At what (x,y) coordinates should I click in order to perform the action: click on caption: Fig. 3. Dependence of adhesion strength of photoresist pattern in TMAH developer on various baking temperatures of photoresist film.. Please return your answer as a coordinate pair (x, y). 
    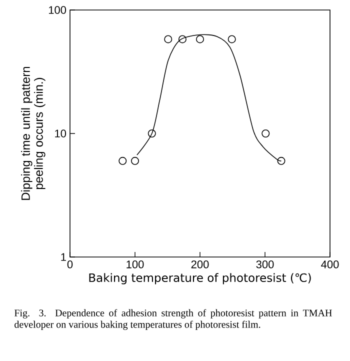
    Looking at the image, I should click on (173, 319).